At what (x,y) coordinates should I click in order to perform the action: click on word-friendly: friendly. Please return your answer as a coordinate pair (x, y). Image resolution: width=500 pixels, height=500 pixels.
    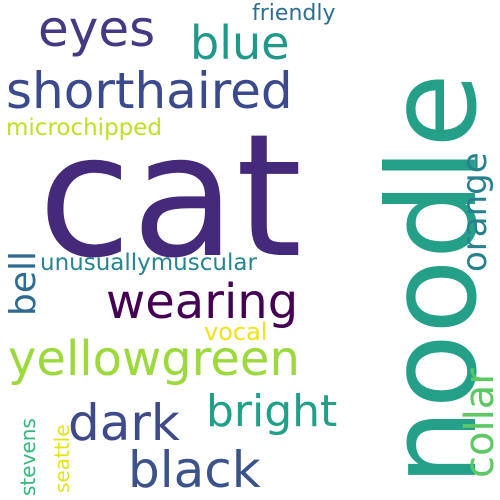
    Looking at the image, I should click on (294, 13).